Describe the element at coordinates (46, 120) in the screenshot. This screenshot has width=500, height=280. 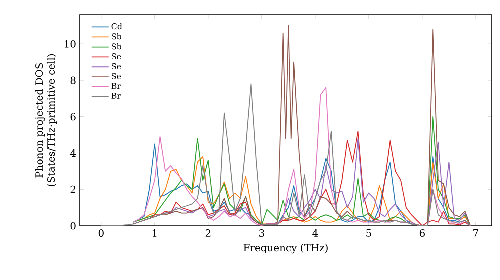
I see `y-axis-title: Phonon projected DOS (States/THz·primitive cell)` at that location.